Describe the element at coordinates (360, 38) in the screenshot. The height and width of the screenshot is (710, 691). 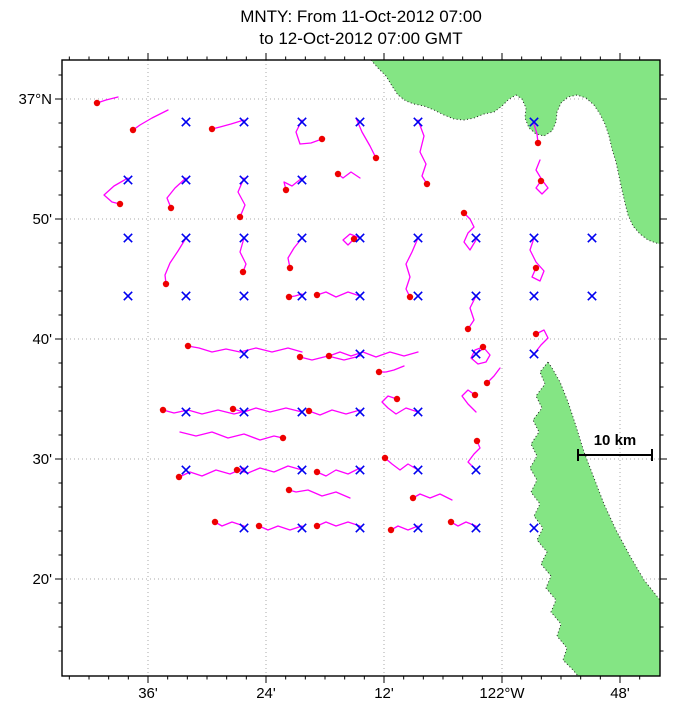
I see `chart-title-line2: to 12-Oct-2012 07:00 GMT` at that location.